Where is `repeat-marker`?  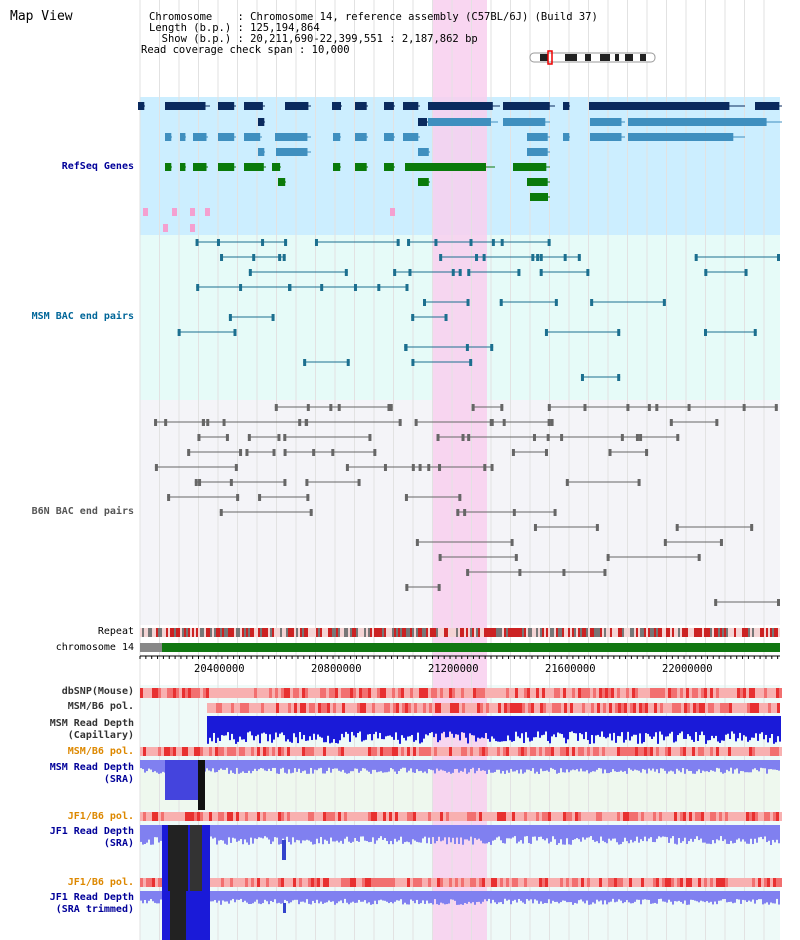 repeat-marker is located at coordinates (207, 212).